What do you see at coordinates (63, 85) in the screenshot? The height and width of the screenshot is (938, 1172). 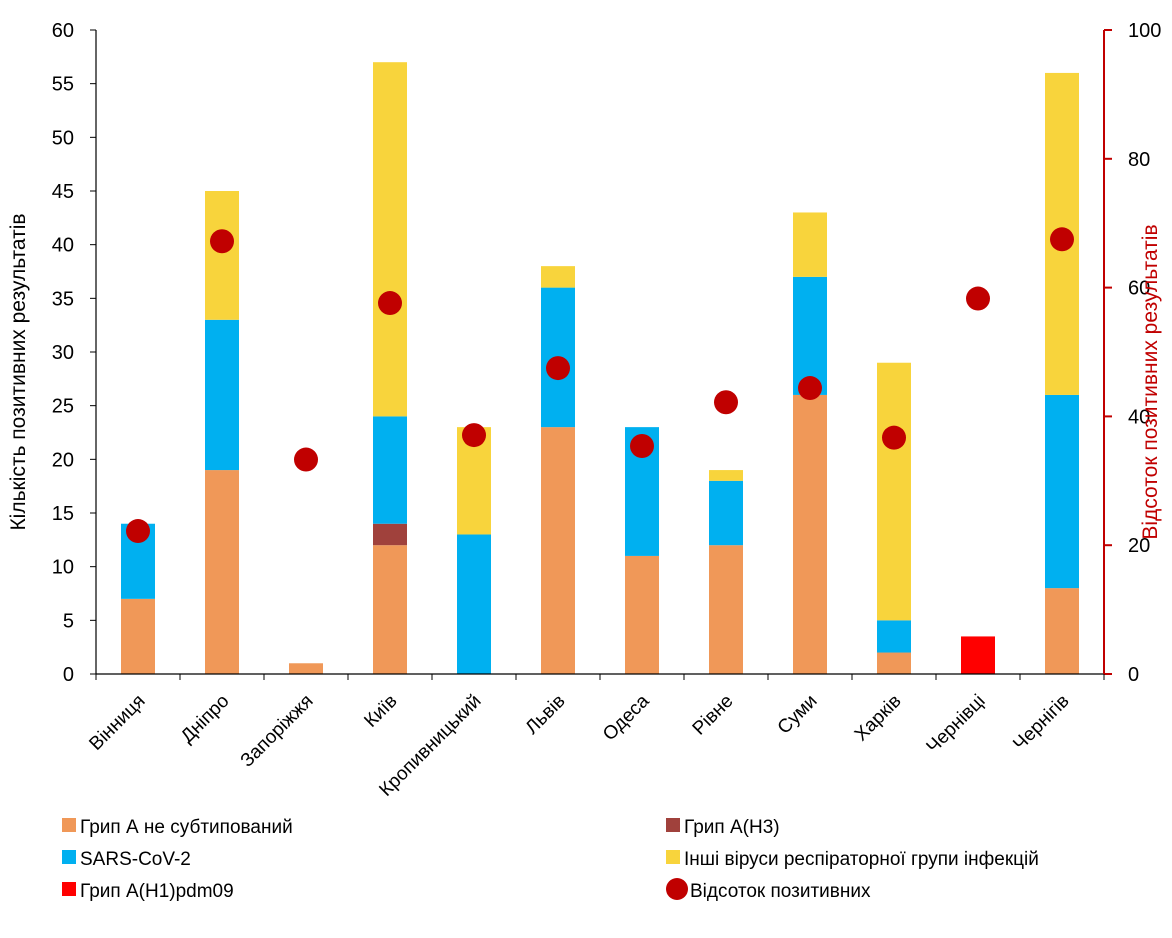 I see `y-tick-label-left: 55` at bounding box center [63, 85].